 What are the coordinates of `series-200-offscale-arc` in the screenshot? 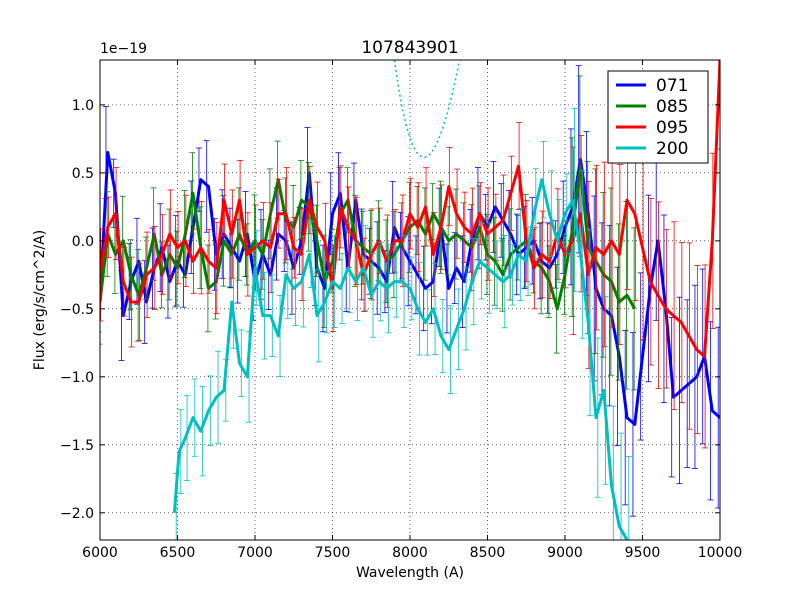 It's located at (427, 109).